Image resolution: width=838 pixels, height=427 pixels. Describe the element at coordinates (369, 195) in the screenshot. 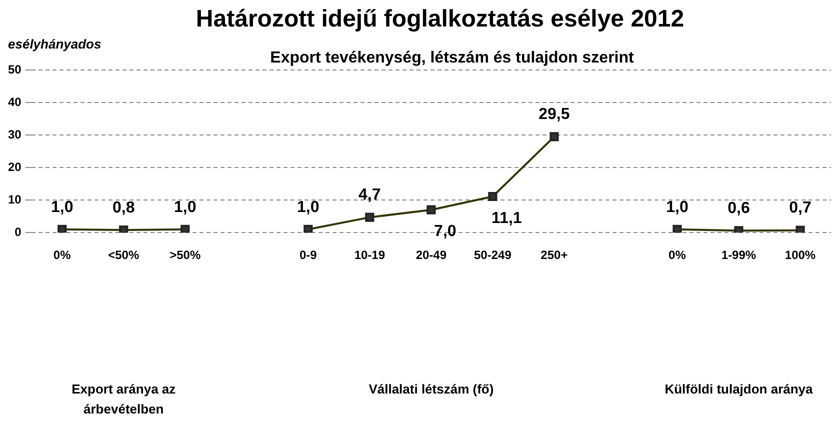

I see `data-label: 4,7` at that location.